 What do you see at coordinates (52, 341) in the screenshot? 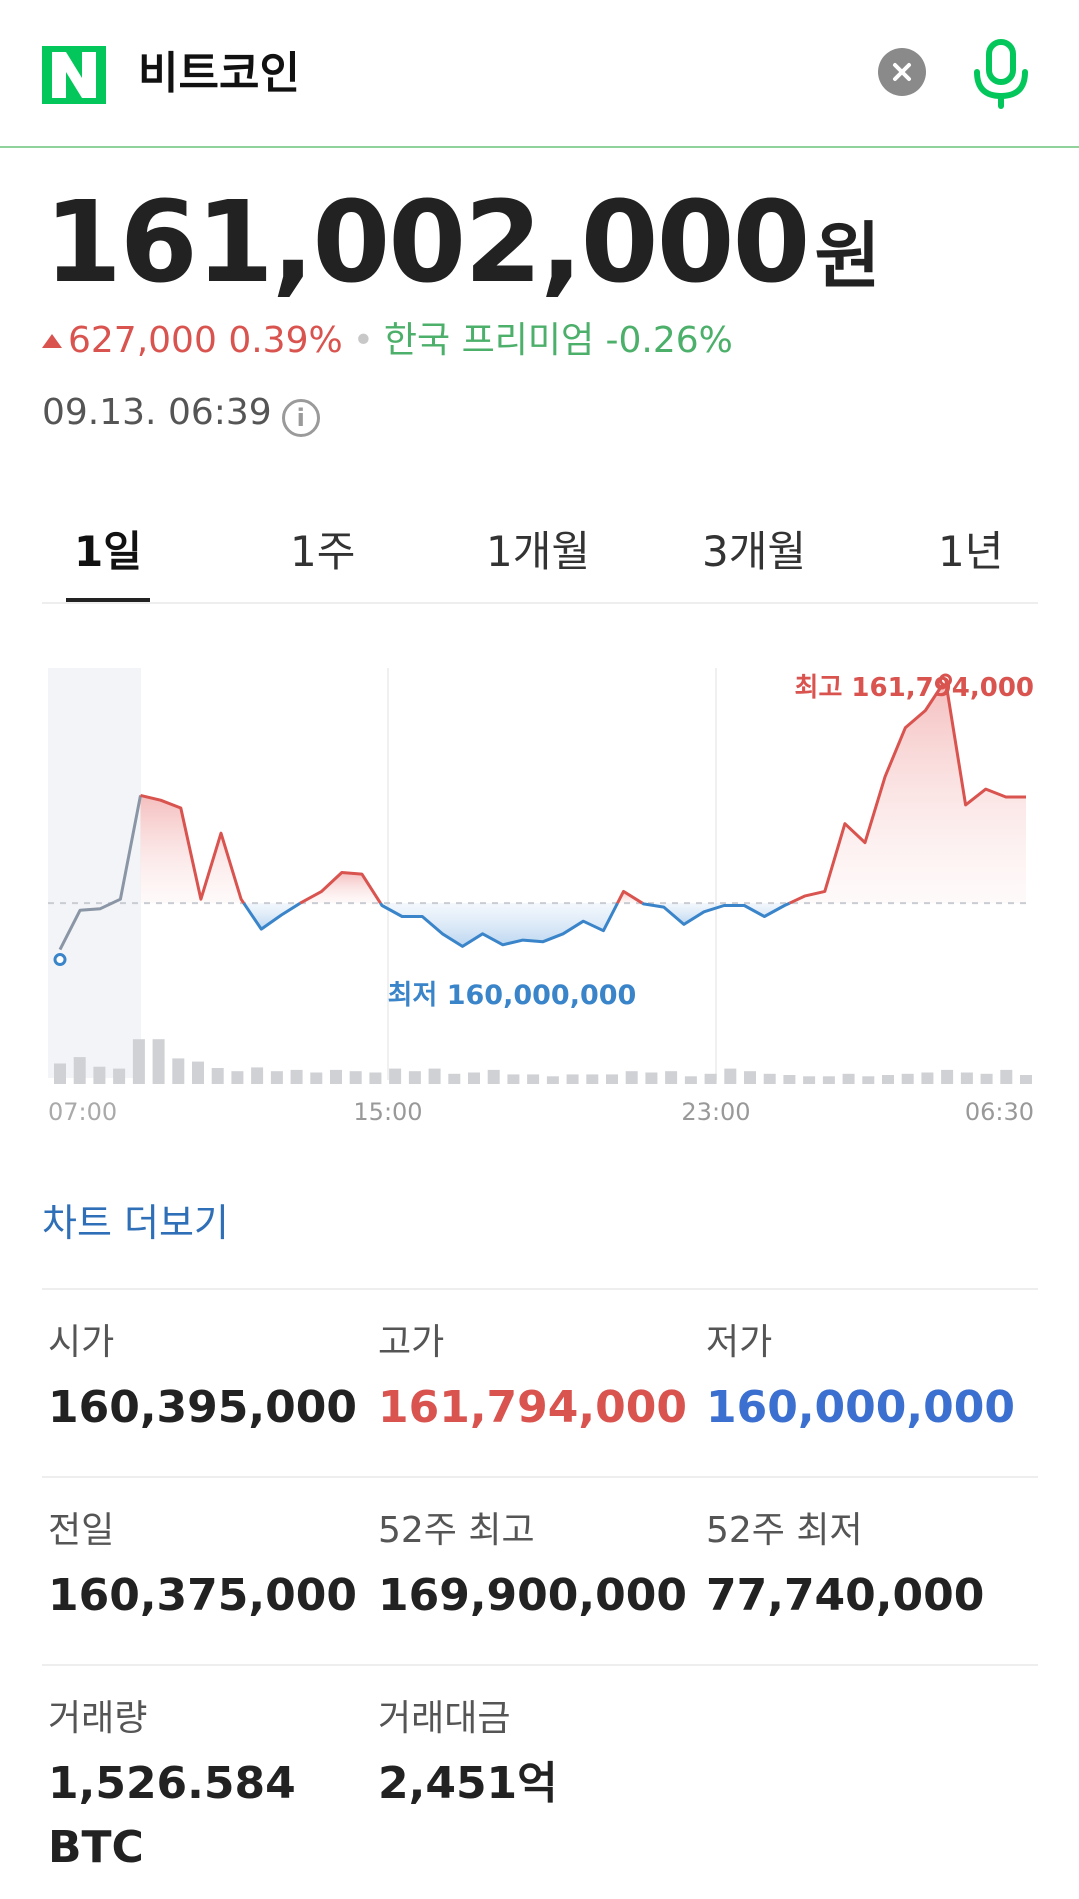
I see `up-triangle-icon` at bounding box center [52, 341].